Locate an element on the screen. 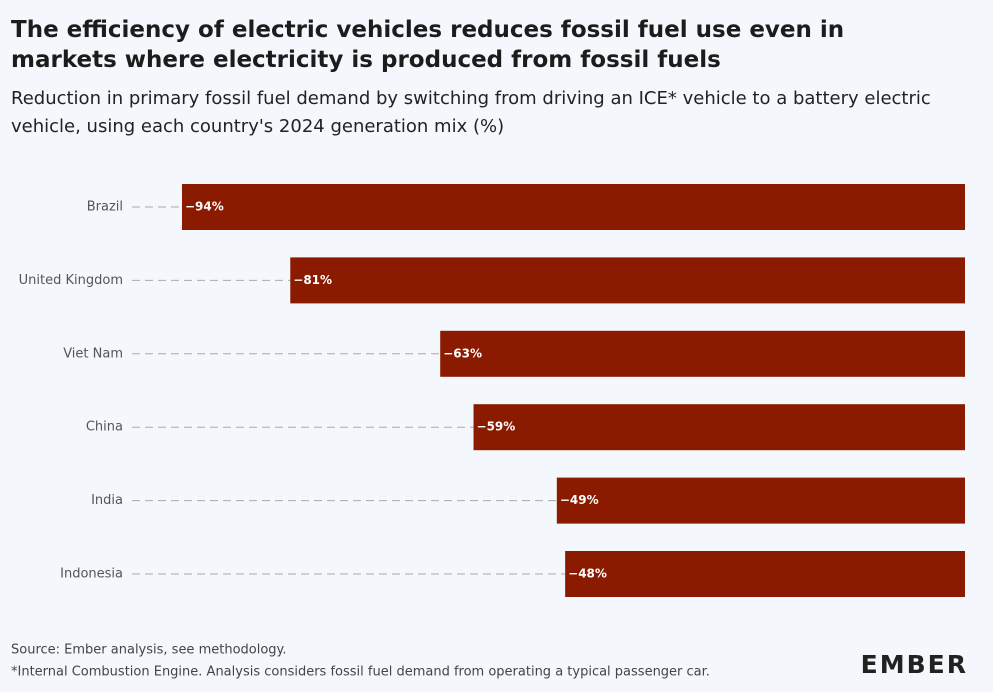 This screenshot has width=993, height=692. value-label: −49% is located at coordinates (579, 500).